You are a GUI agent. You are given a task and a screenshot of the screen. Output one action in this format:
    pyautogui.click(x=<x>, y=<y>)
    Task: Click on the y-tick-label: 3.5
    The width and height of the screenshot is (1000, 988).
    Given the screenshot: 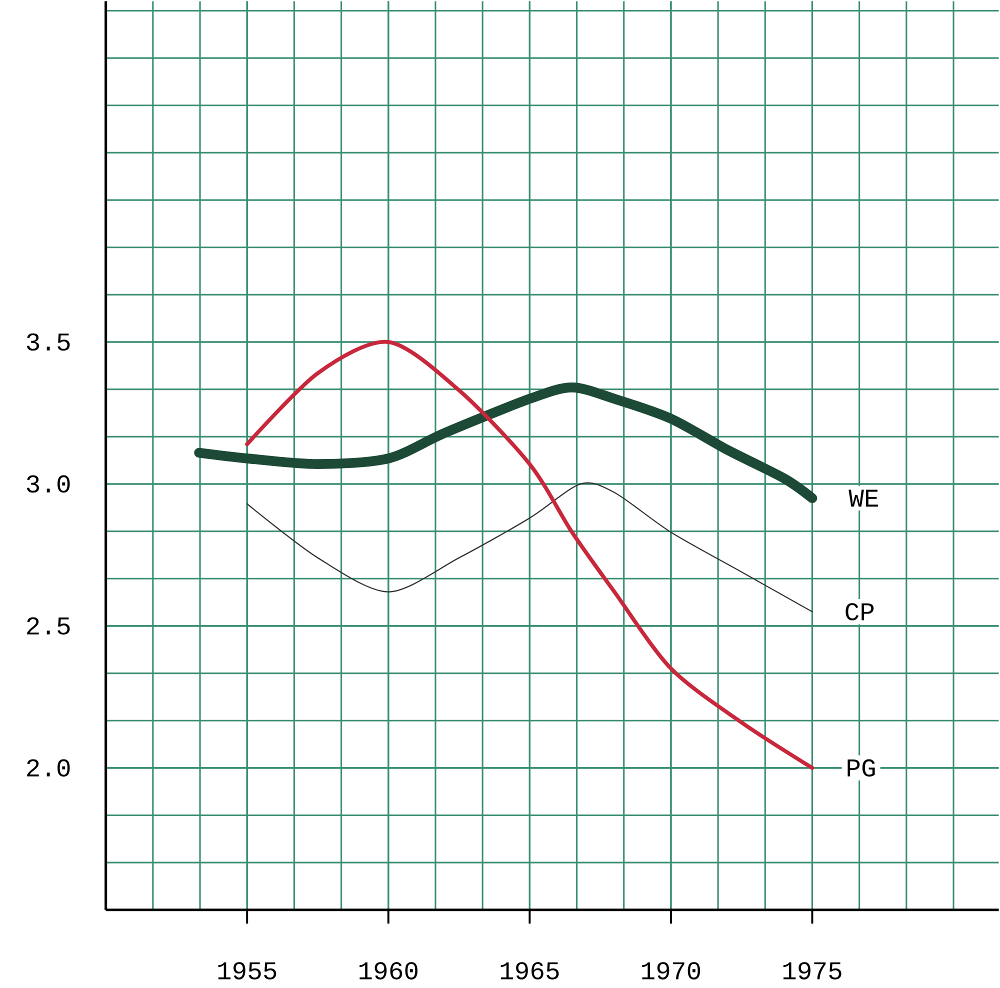 What is the action you would take?
    pyautogui.click(x=48, y=342)
    